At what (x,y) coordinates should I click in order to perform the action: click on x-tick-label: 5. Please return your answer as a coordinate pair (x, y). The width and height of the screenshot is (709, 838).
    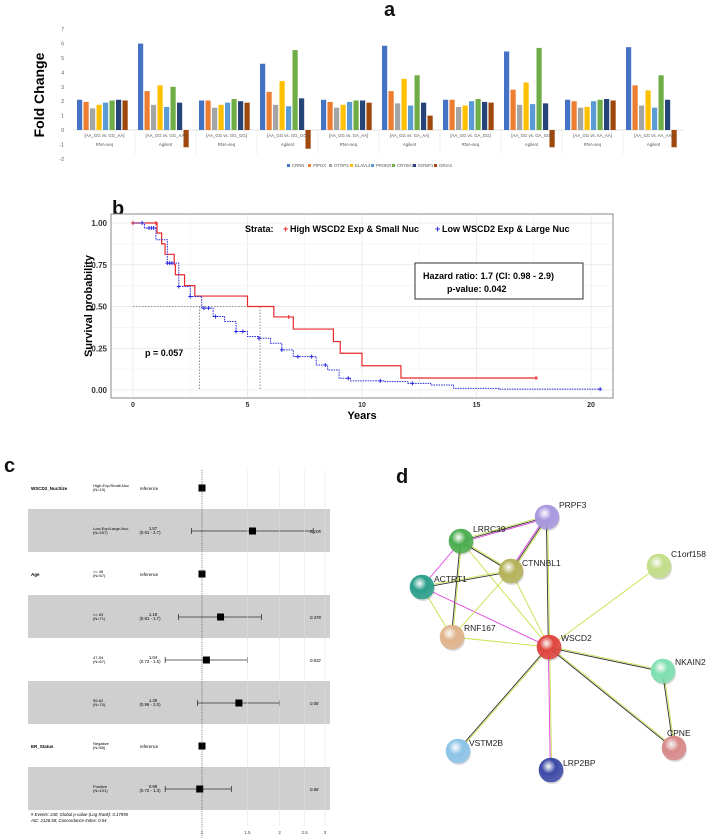
    Looking at the image, I should click on (248, 405).